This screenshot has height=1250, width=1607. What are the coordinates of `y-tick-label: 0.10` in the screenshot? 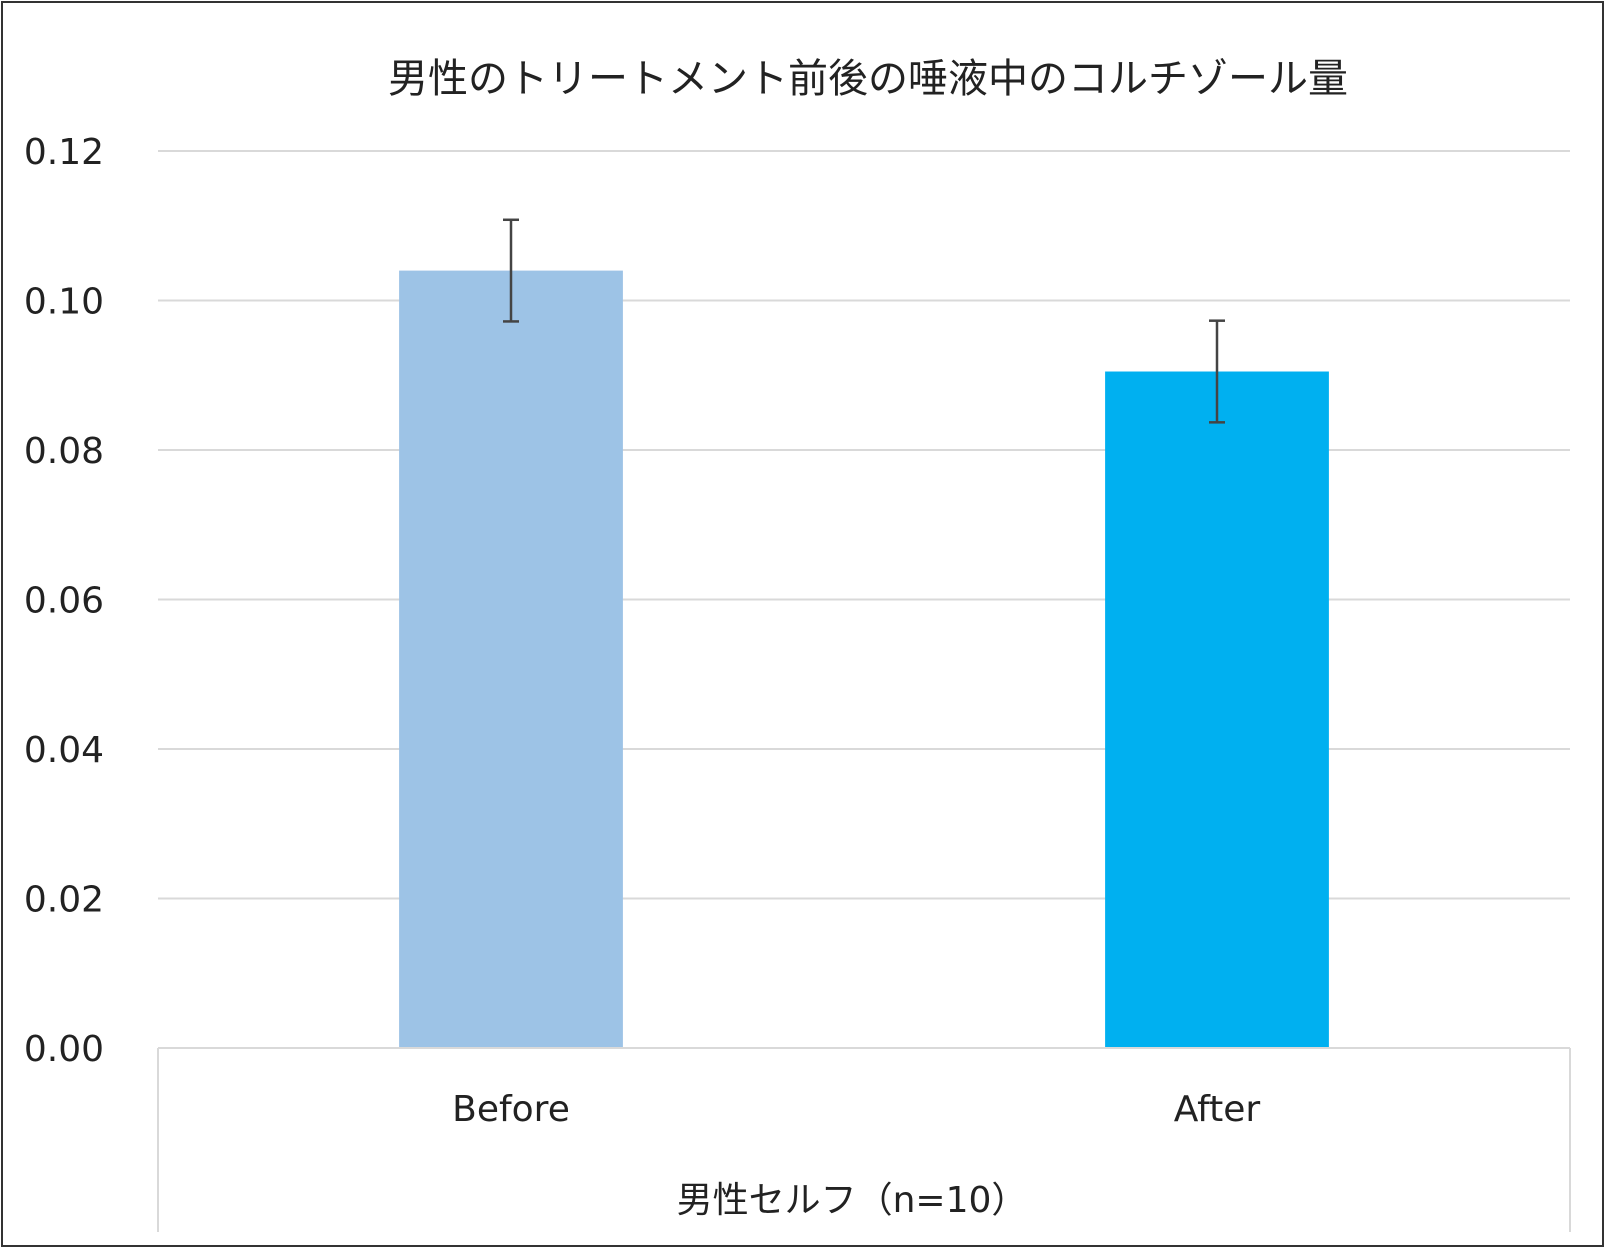 It's located at (64, 302).